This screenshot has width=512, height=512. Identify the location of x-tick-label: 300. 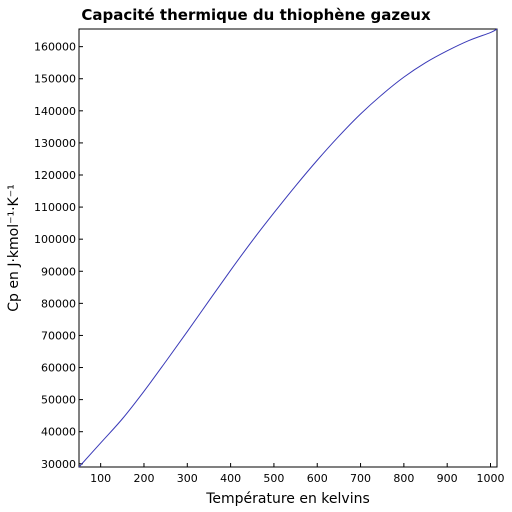
(187, 478).